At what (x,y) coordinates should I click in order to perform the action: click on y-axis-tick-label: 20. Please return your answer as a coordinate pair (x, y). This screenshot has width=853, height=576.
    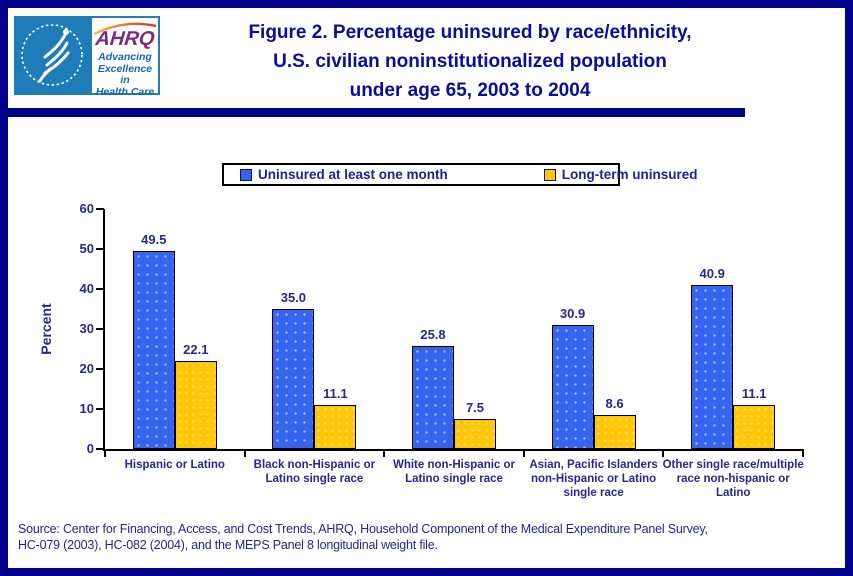
    Looking at the image, I should click on (86, 368).